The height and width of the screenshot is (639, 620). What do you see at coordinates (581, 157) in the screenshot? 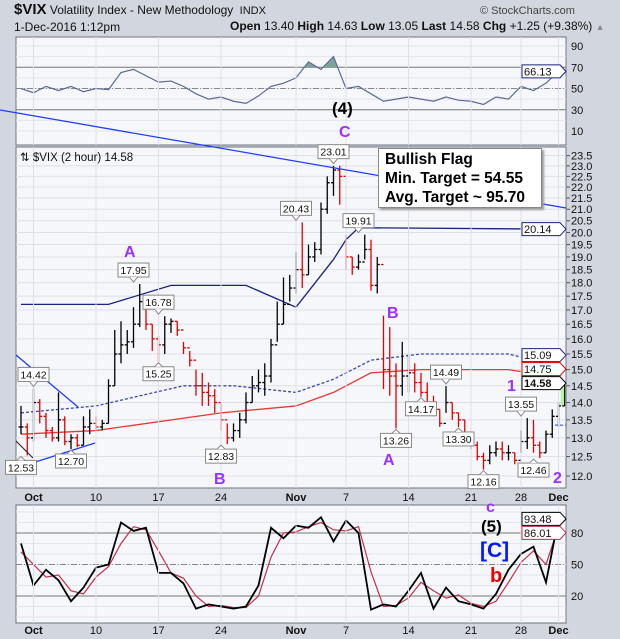
I see `price-tick-label: 23.5` at bounding box center [581, 157].